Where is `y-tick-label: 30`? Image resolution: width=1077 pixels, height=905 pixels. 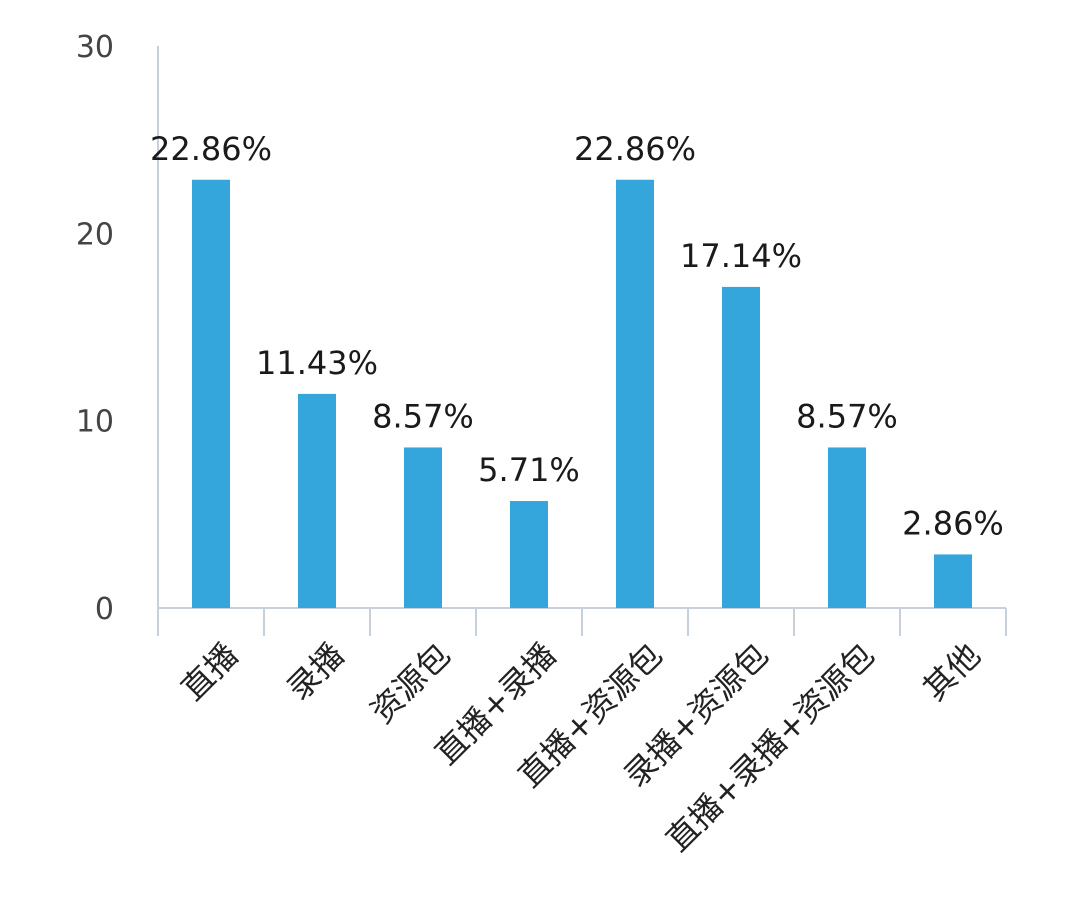 y-tick-label: 30 is located at coordinates (95, 47).